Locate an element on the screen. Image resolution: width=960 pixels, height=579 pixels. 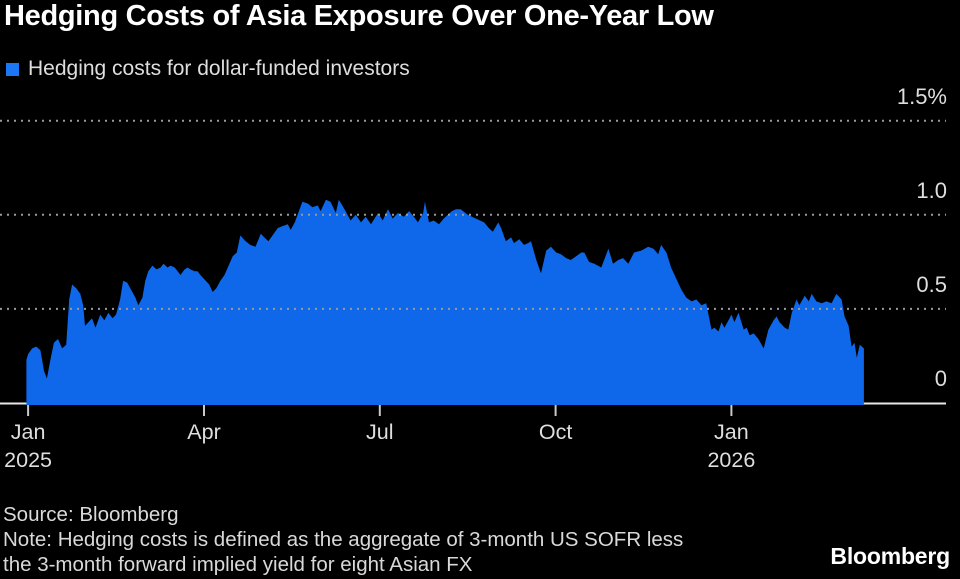
x-axis-label: Jul is located at coordinates (380, 432).